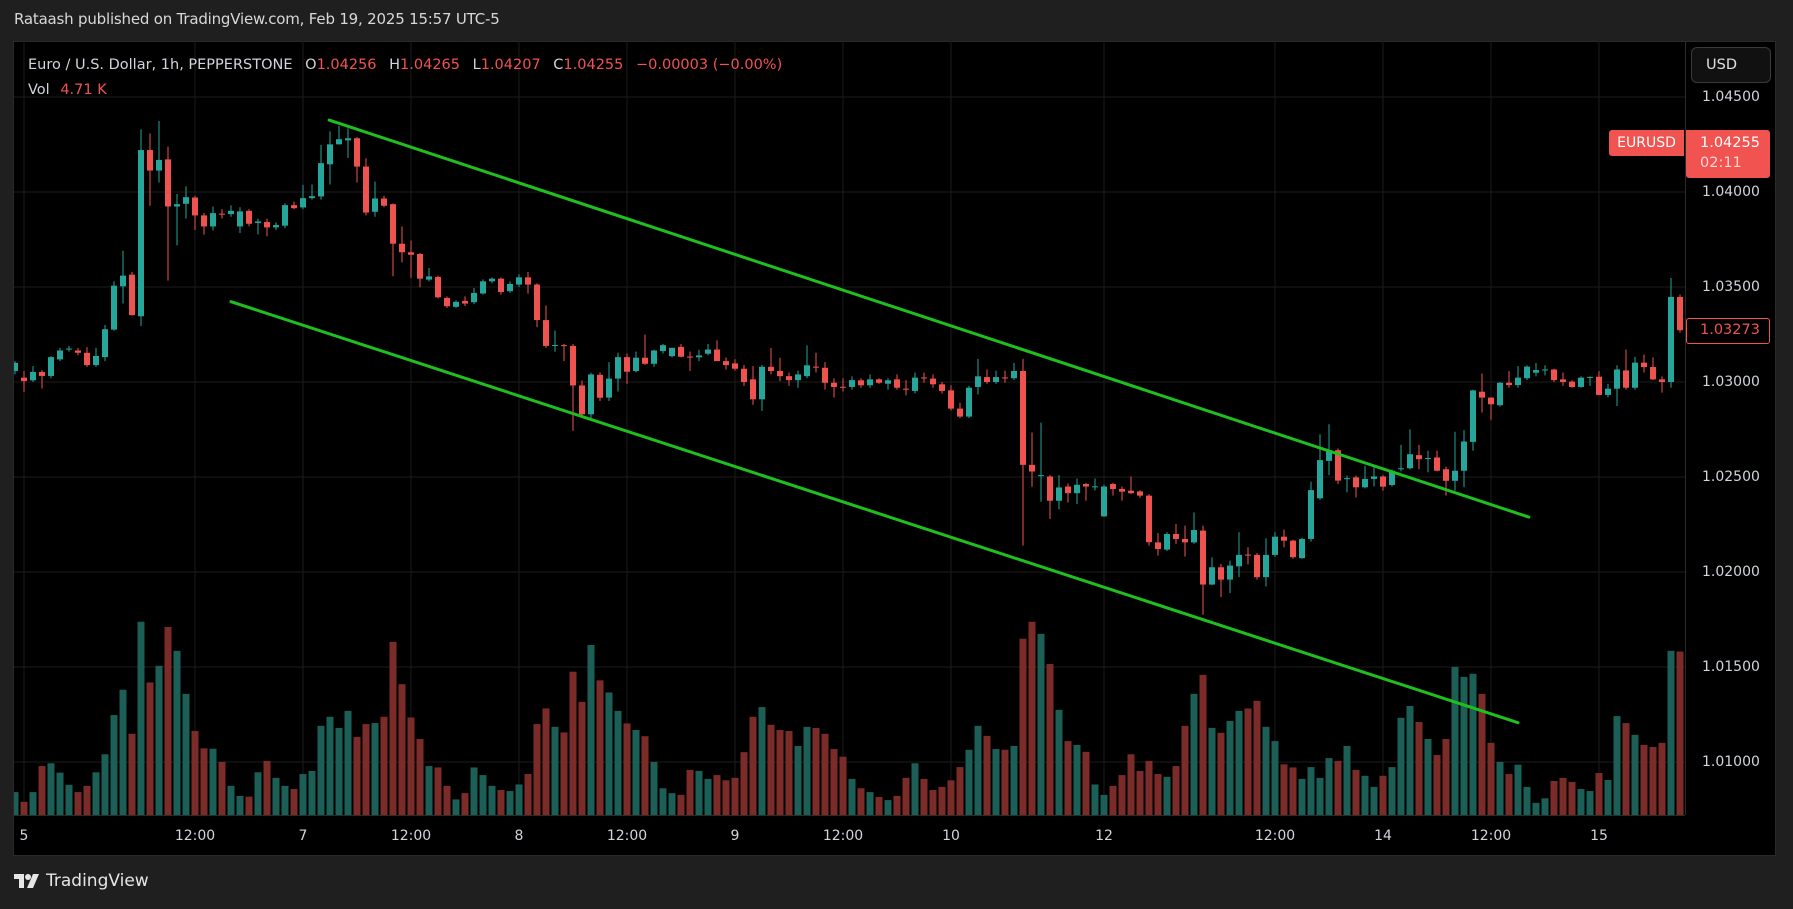 The width and height of the screenshot is (1793, 909). Describe the element at coordinates (510, 65) in the screenshot. I see `low-value: 1.04207` at that location.